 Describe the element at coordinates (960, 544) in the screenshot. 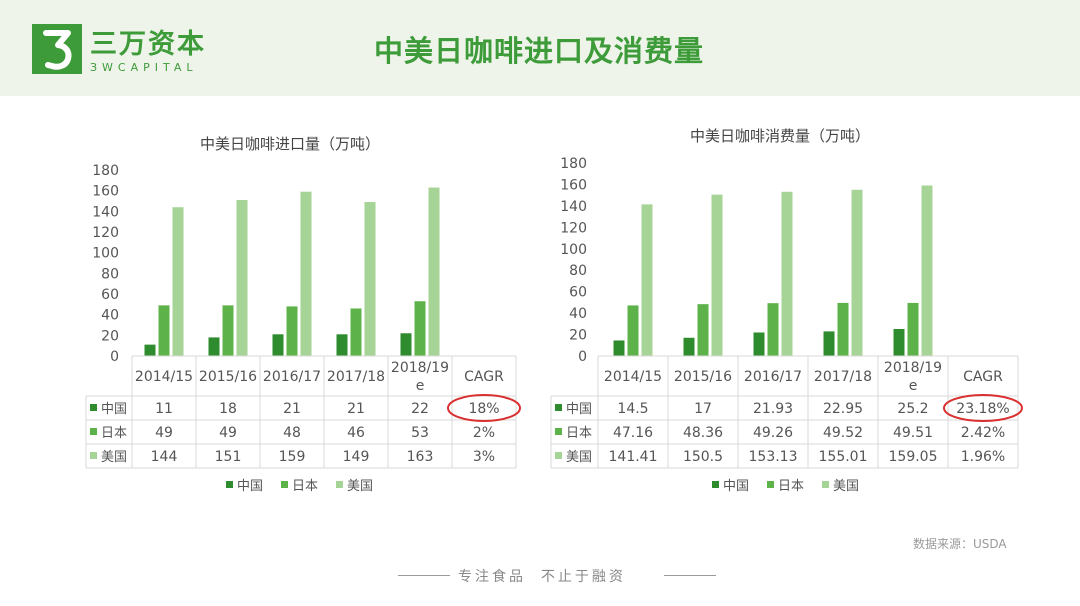

I see `data-source-note: 数据来源：USDA` at that location.